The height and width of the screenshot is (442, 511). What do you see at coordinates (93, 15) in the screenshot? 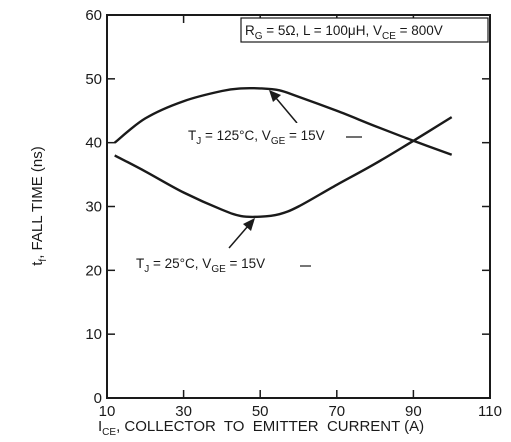
I see `y-tick-label: 60` at bounding box center [93, 15].